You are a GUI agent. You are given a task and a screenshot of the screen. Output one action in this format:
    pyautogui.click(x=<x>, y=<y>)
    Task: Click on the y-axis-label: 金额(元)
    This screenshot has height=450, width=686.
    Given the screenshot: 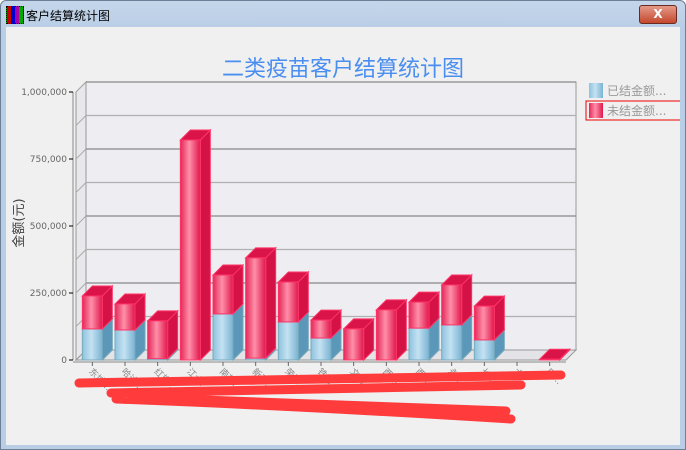 What is the action you would take?
    pyautogui.click(x=19, y=222)
    